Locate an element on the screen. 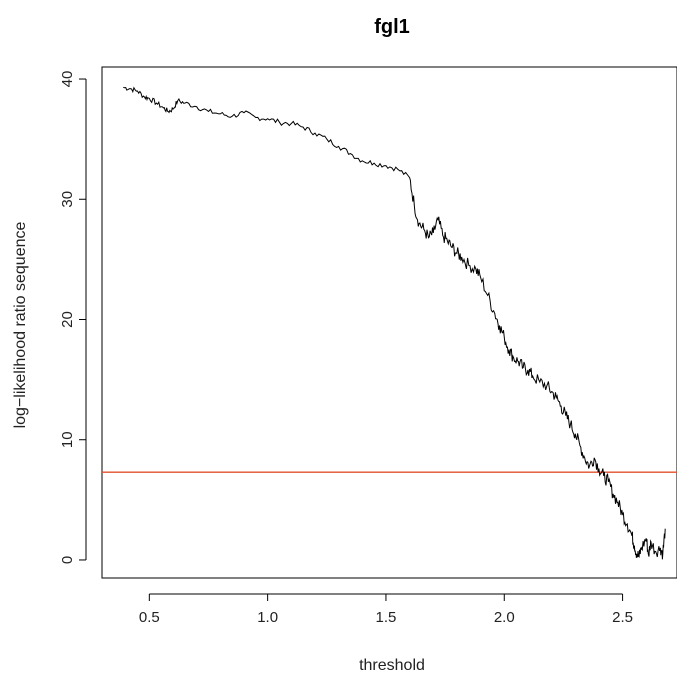  y-tick-label: 20 is located at coordinates (67, 319).